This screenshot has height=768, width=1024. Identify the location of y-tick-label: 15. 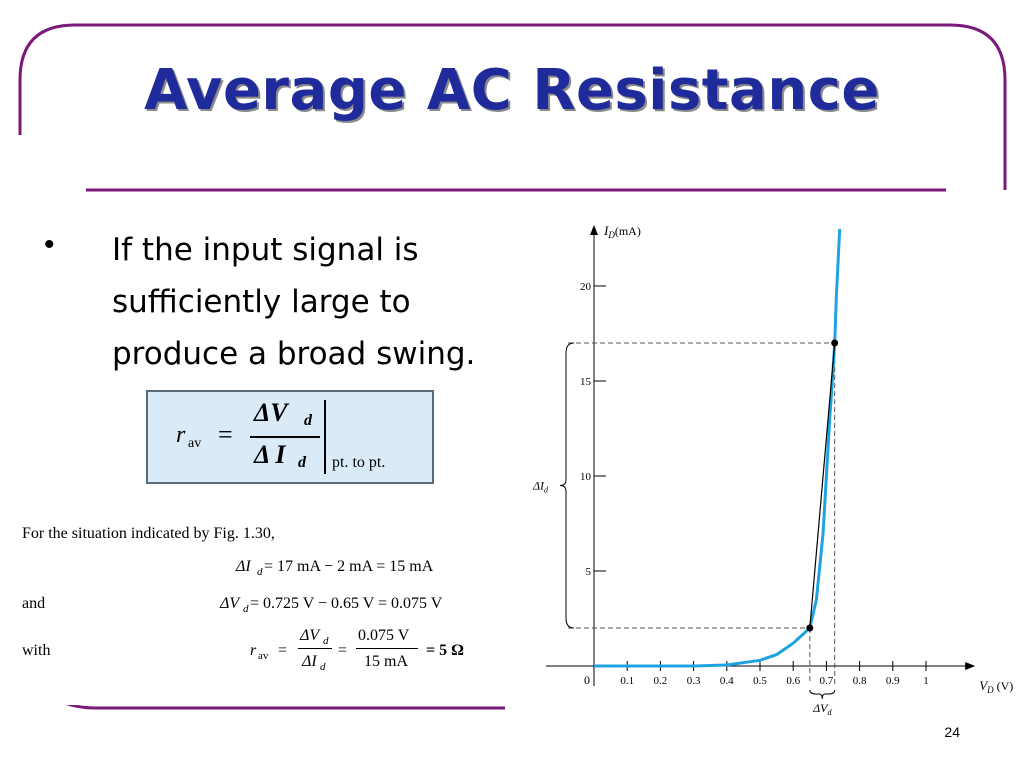
(586, 382).